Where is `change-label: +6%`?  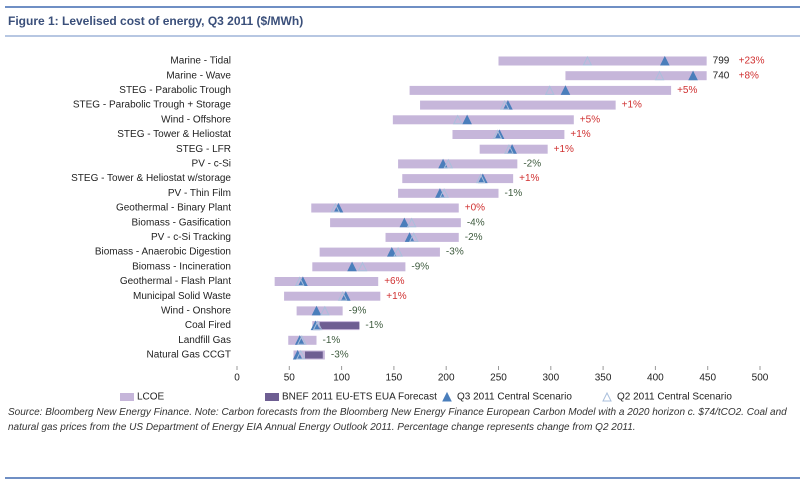
change-label: +6% is located at coordinates (394, 281).